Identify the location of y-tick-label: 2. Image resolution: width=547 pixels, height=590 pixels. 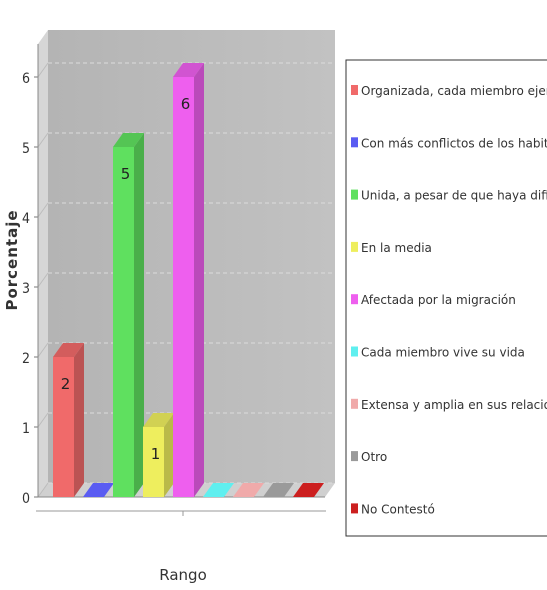
(26, 359).